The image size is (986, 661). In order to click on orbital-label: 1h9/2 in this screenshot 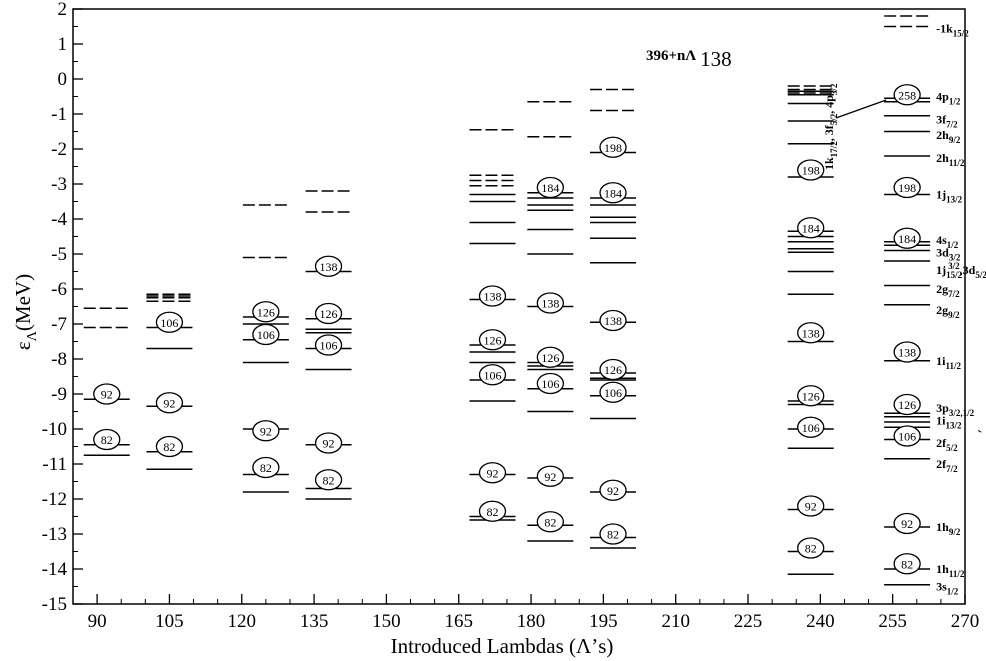, I will do `click(948, 528)`.